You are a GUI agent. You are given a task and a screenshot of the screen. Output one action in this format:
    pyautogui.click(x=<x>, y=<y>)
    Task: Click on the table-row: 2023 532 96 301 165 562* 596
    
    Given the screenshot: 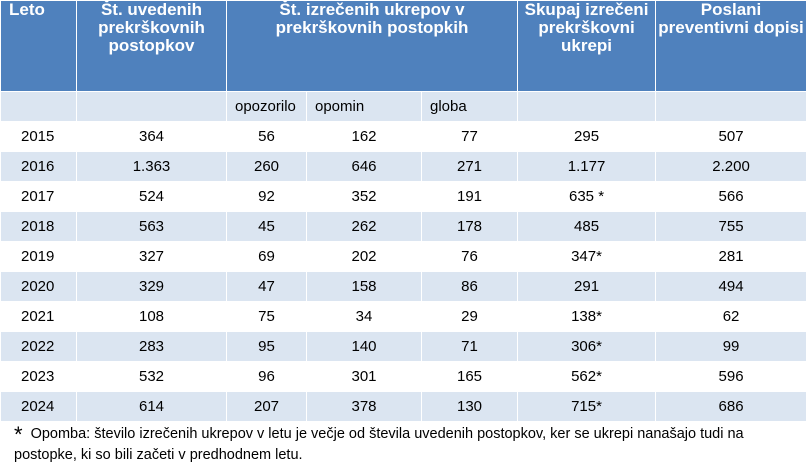 What is the action you would take?
    pyautogui.click(x=403, y=376)
    